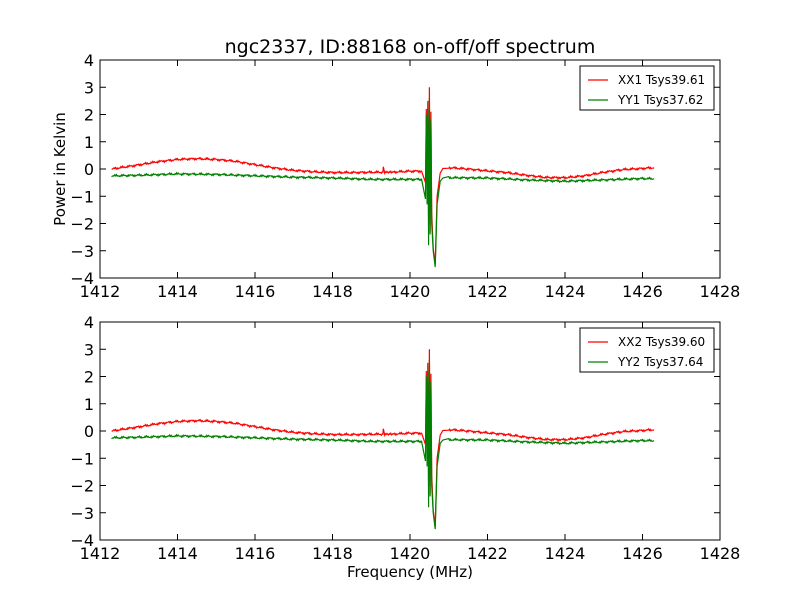 The image size is (800, 600). Describe the element at coordinates (661, 342) in the screenshot. I see `chart-2-legend-label-1: XX2 Tsys39.60` at that location.